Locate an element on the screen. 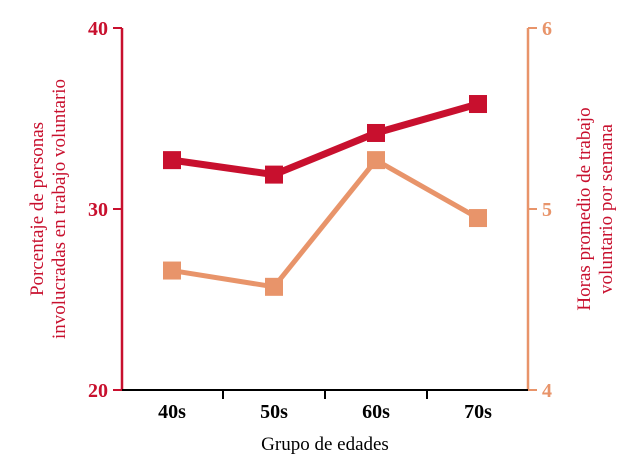 This screenshot has height=460, width=617. x-tick-label: 50s is located at coordinates (274, 412).